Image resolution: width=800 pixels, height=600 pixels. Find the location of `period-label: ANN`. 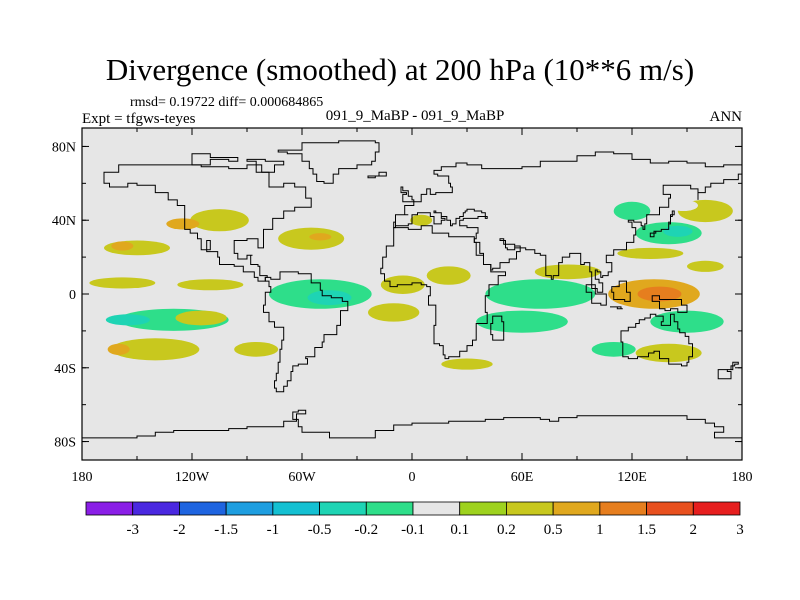

period-label: ANN is located at coordinates (726, 117).